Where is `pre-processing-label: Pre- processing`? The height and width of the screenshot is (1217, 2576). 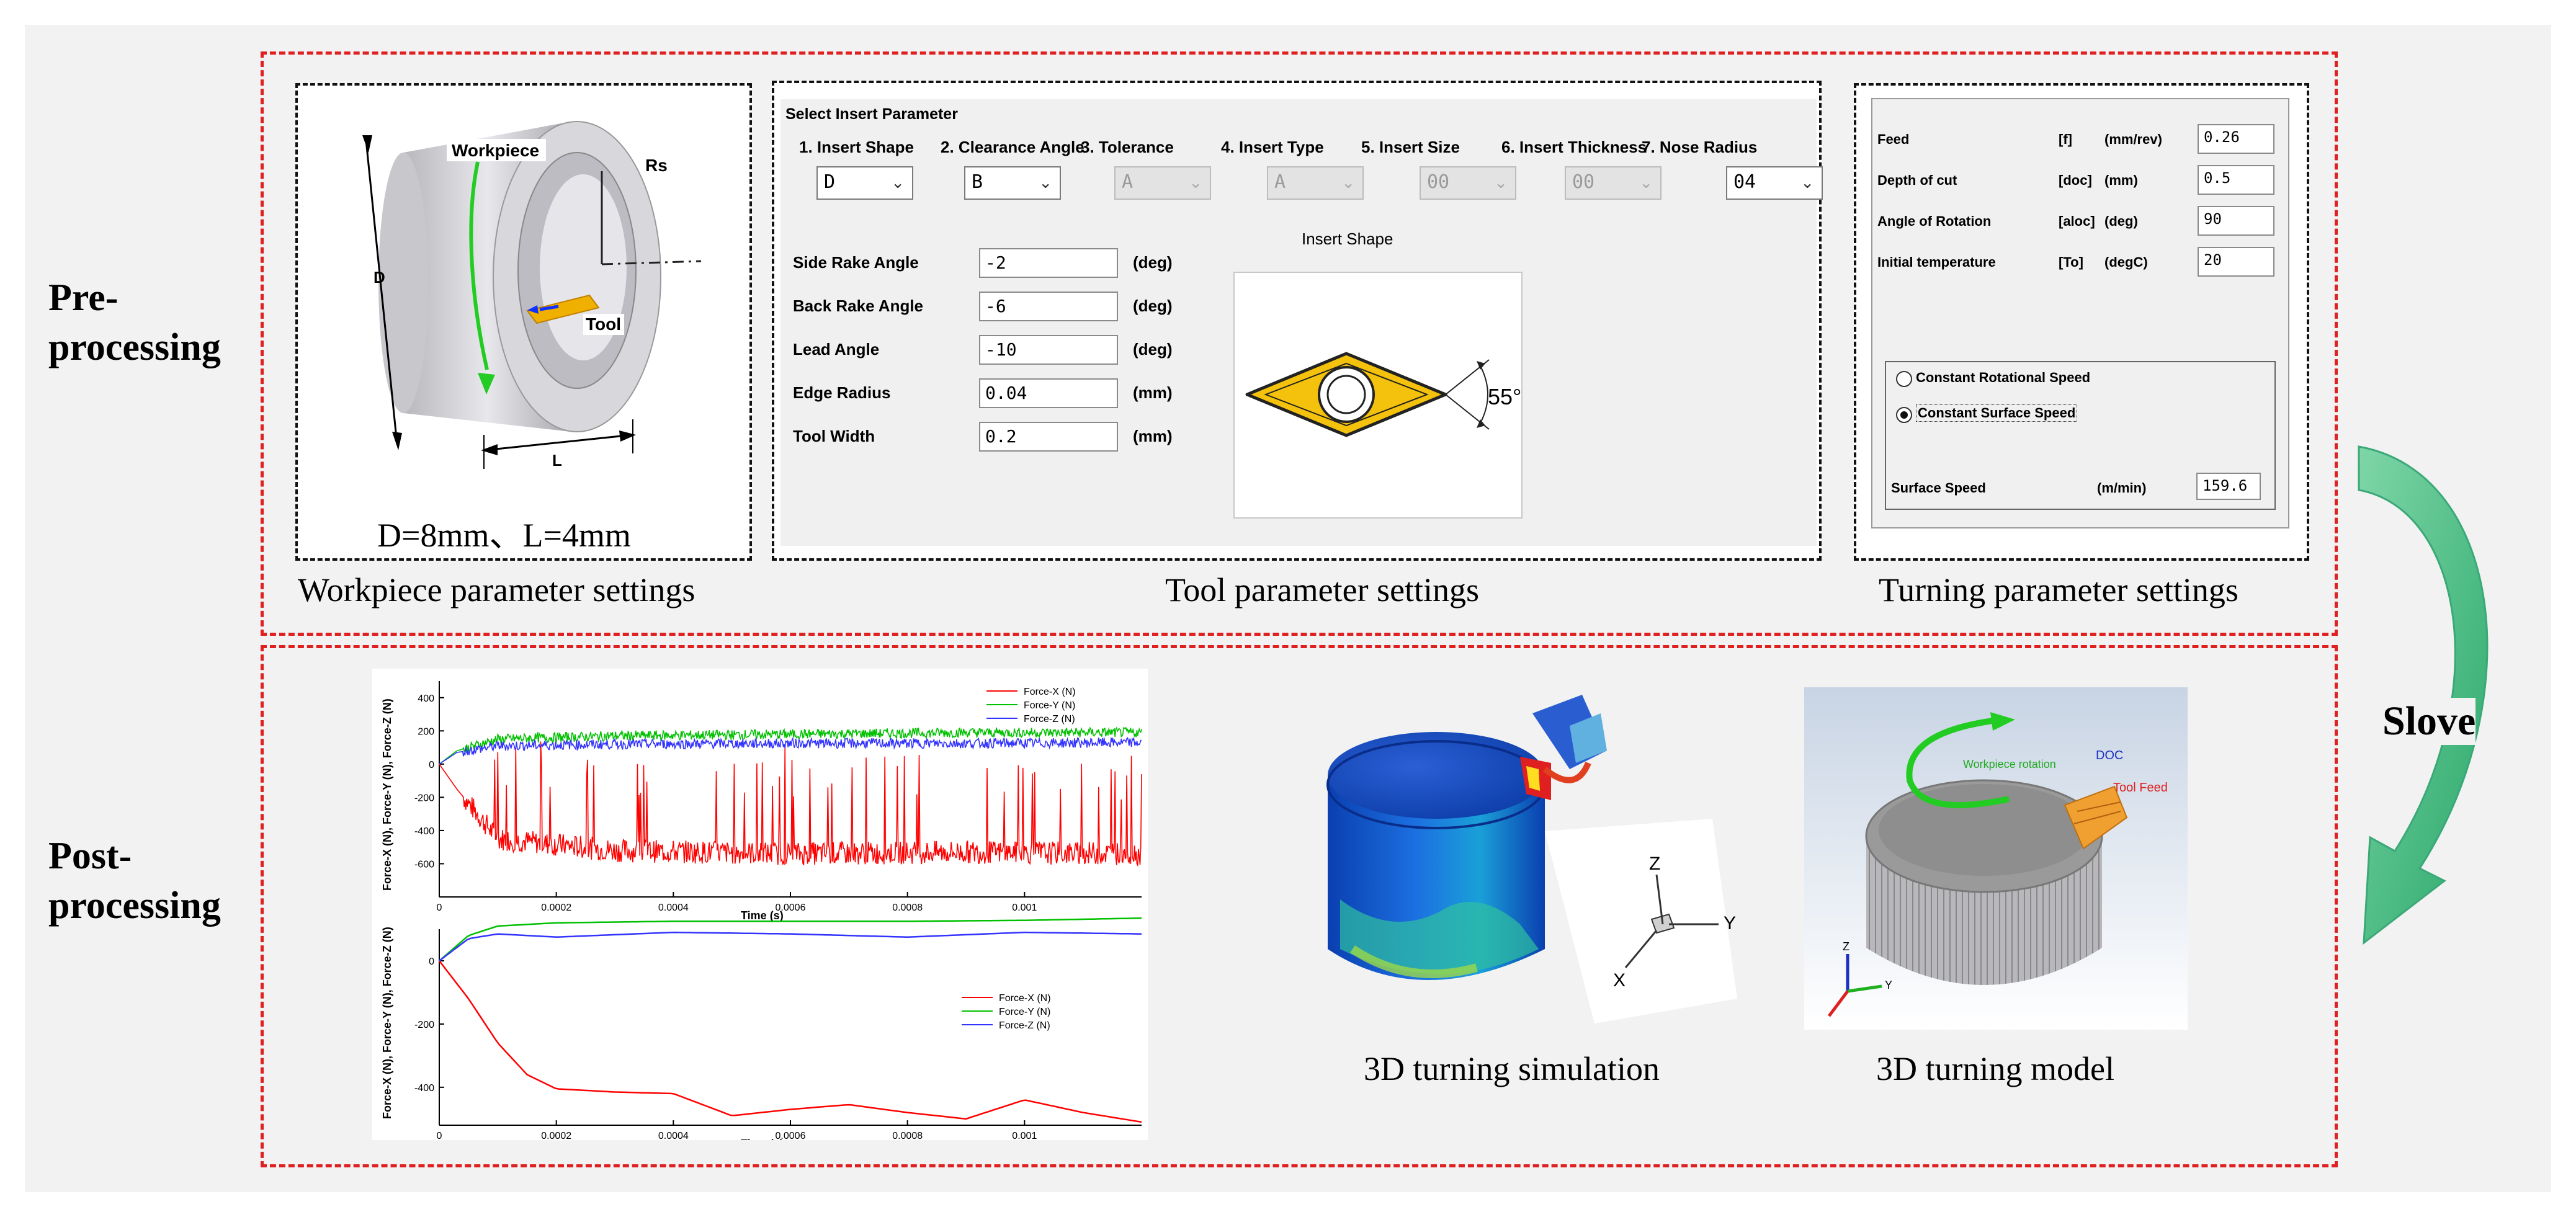 pre-processing-label: Pre- processing is located at coordinates (134, 322).